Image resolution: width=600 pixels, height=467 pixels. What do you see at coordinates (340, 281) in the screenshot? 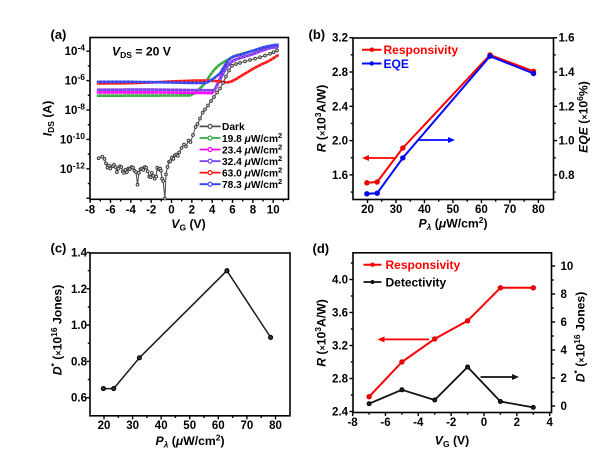
I see `svg-text: 4.0` at bounding box center [340, 281].